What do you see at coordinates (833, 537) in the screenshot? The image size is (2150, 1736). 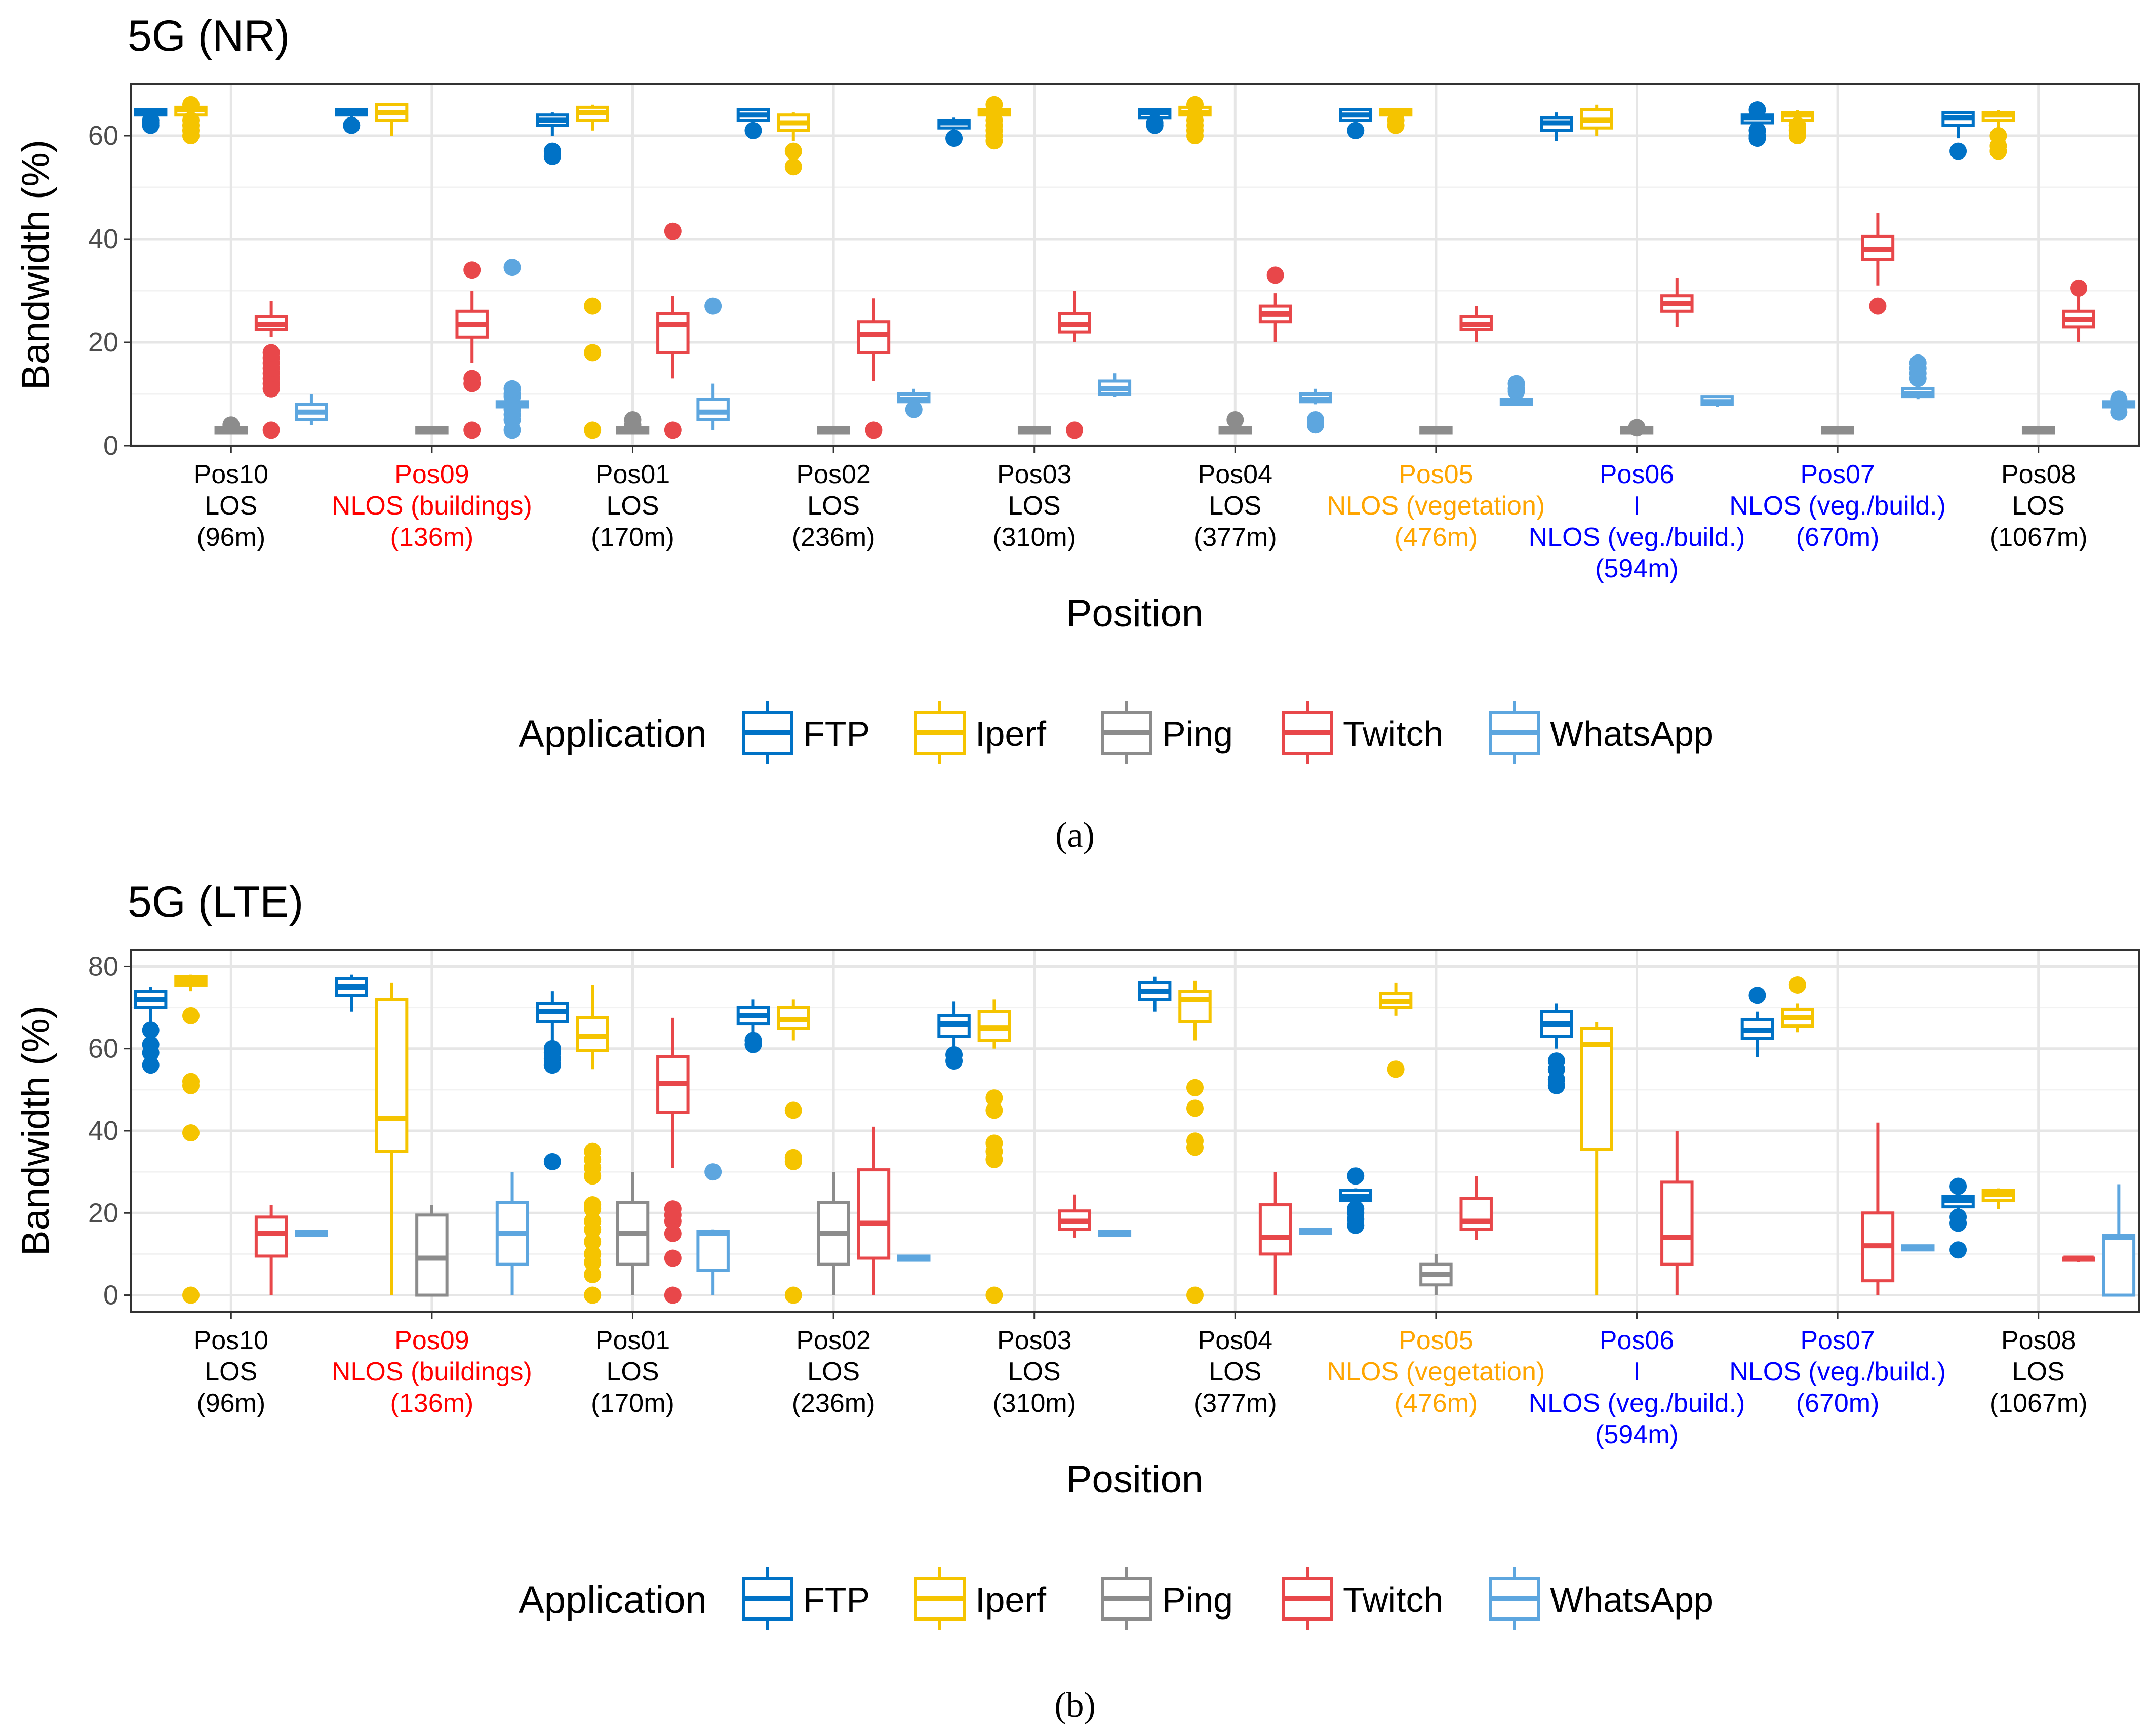 I see `x-tick-label-line: (236m)` at bounding box center [833, 537].